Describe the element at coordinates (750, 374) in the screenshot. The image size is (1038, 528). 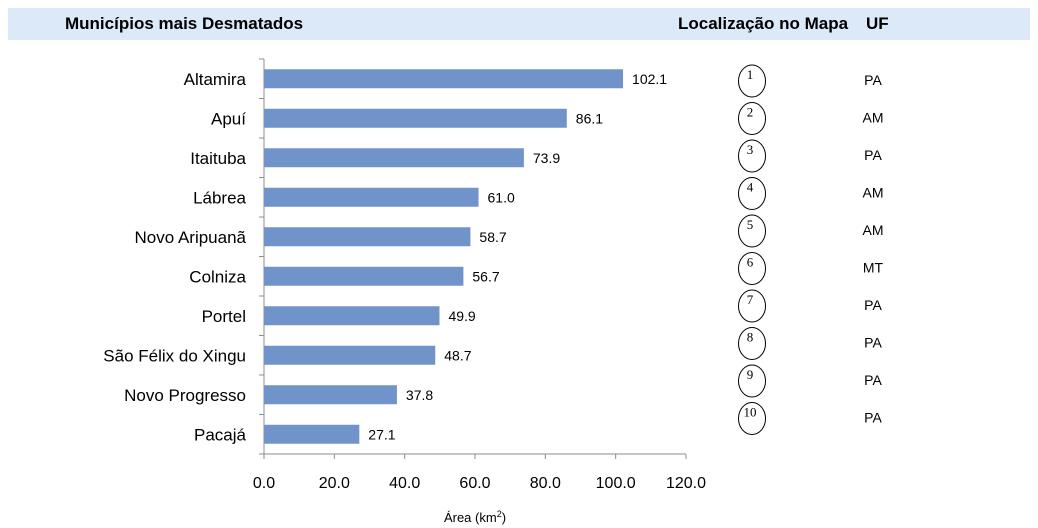
I see `location-number: 9` at that location.